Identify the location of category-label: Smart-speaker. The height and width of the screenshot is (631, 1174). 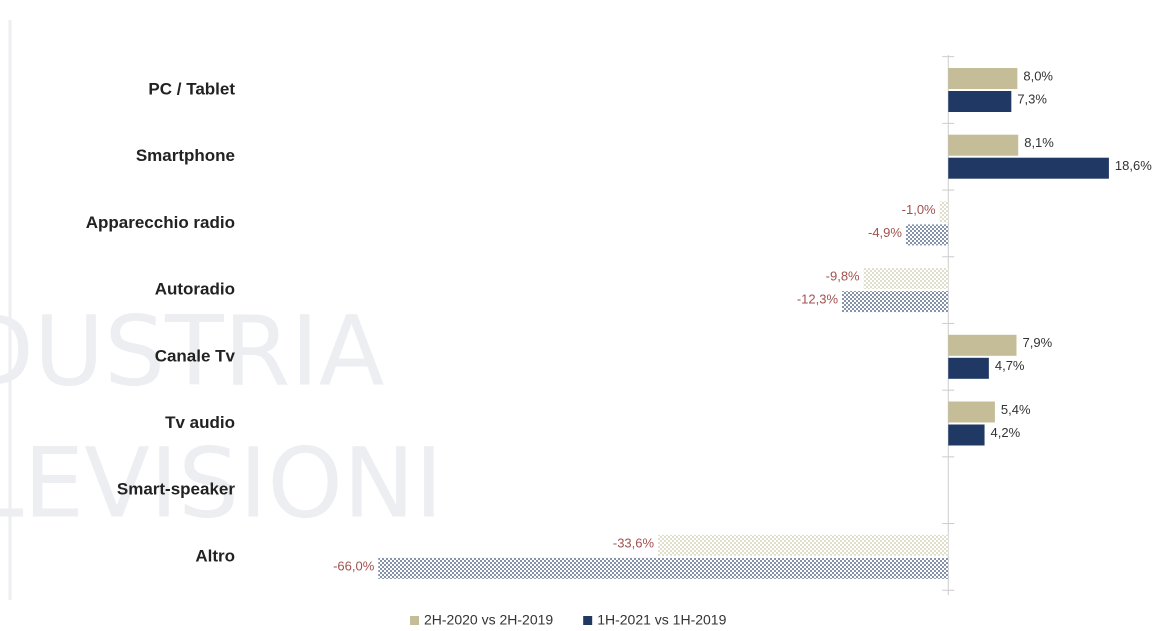
(176, 489).